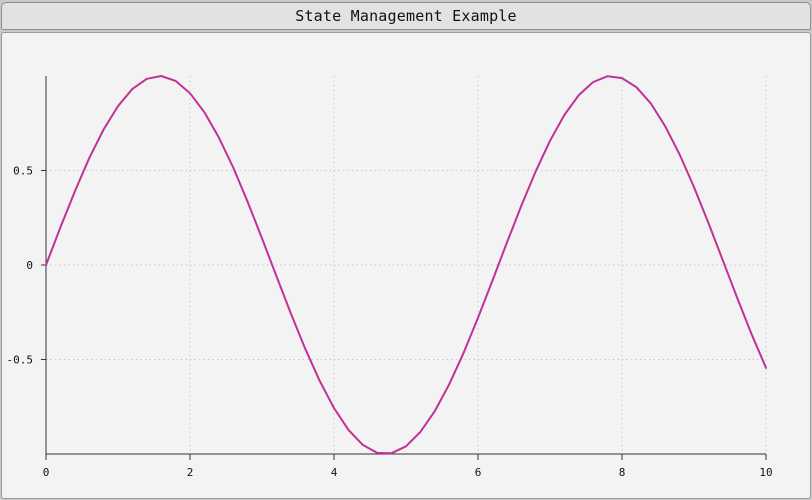  Describe the element at coordinates (20, 360) in the screenshot. I see `y-tick-label: -0.5` at that location.